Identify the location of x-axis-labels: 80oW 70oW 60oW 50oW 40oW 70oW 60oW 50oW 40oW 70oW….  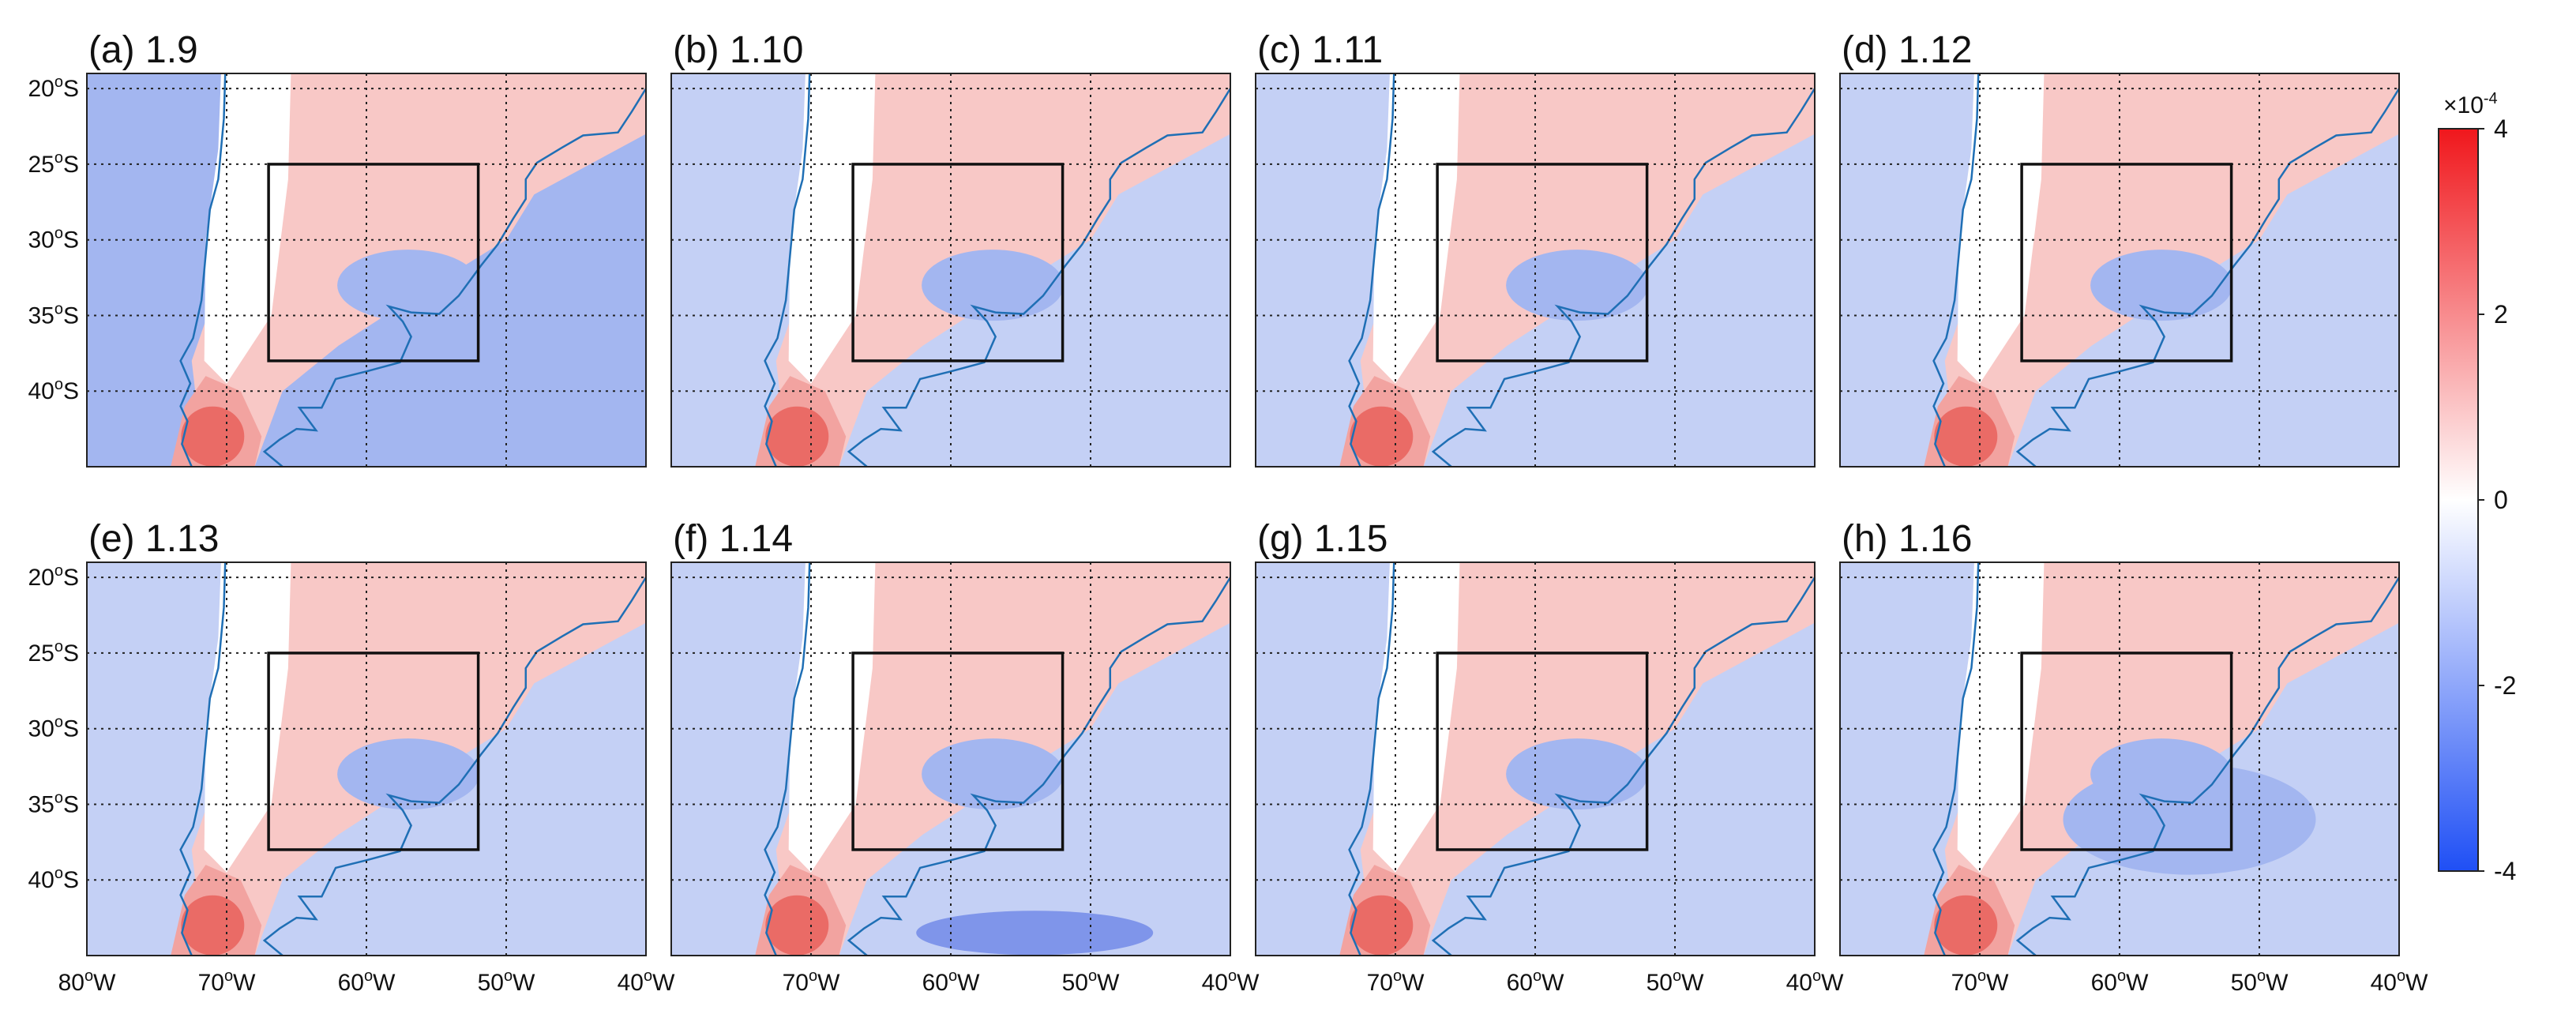
(1243, 981).